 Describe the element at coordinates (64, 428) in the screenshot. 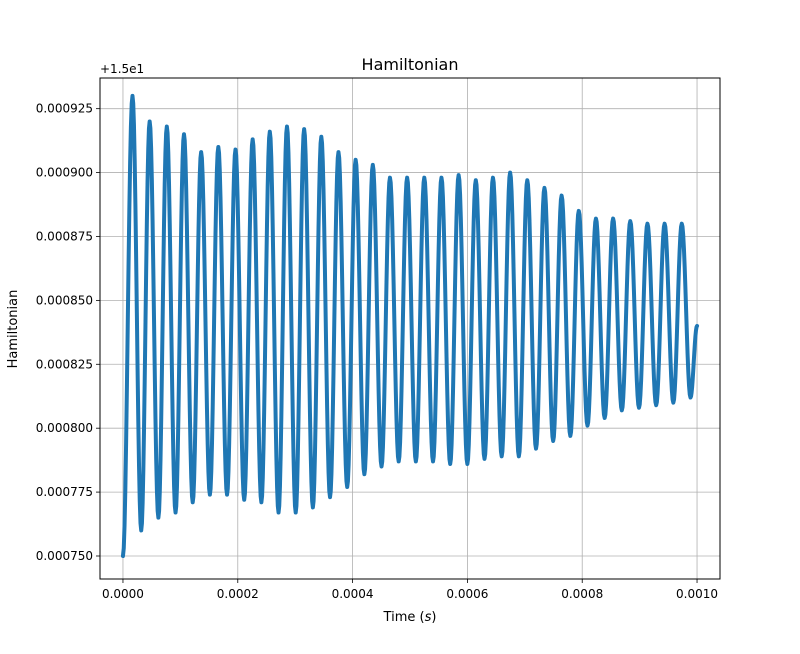

I see `y-tick-label: 0.000800` at that location.